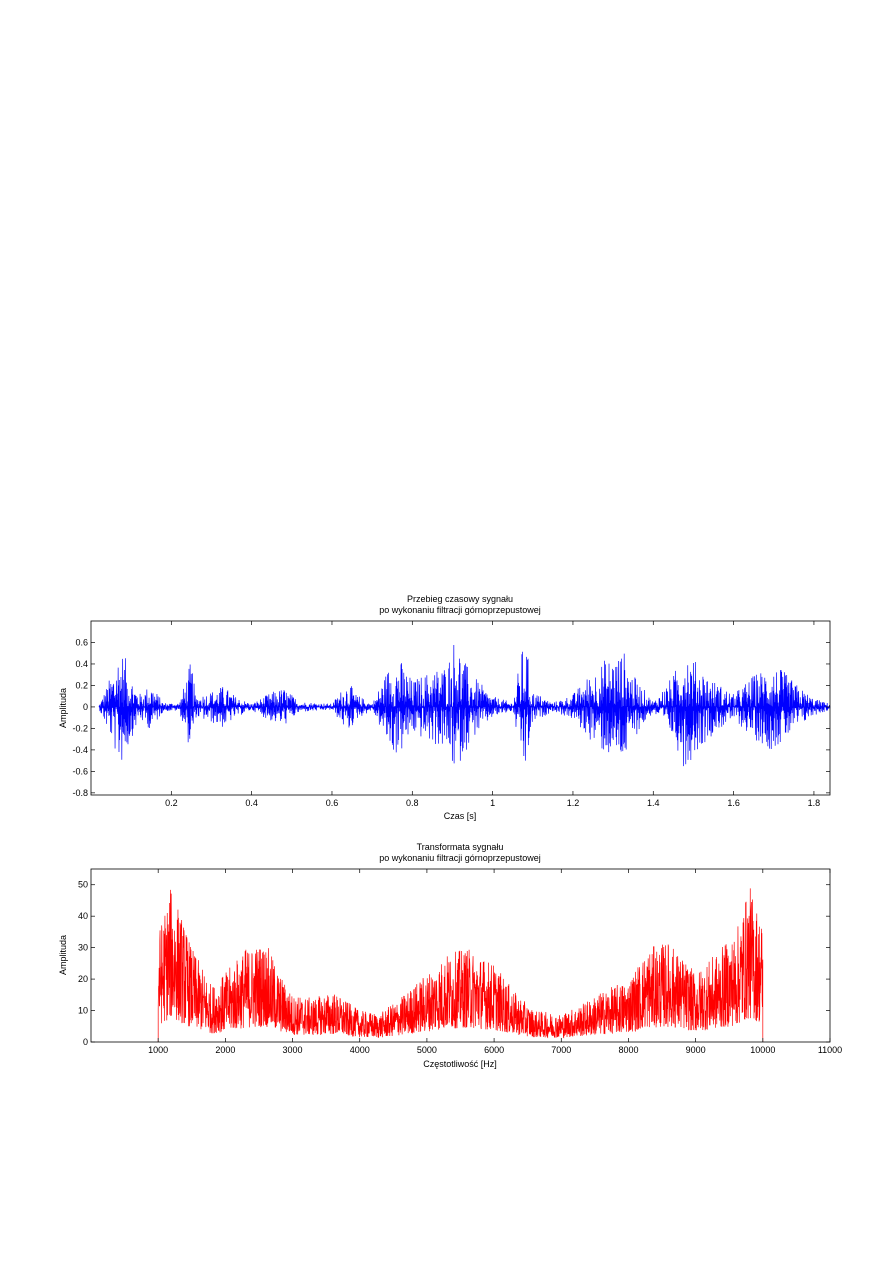  I want to click on y-tick-label: -0.8, so click(80, 793).